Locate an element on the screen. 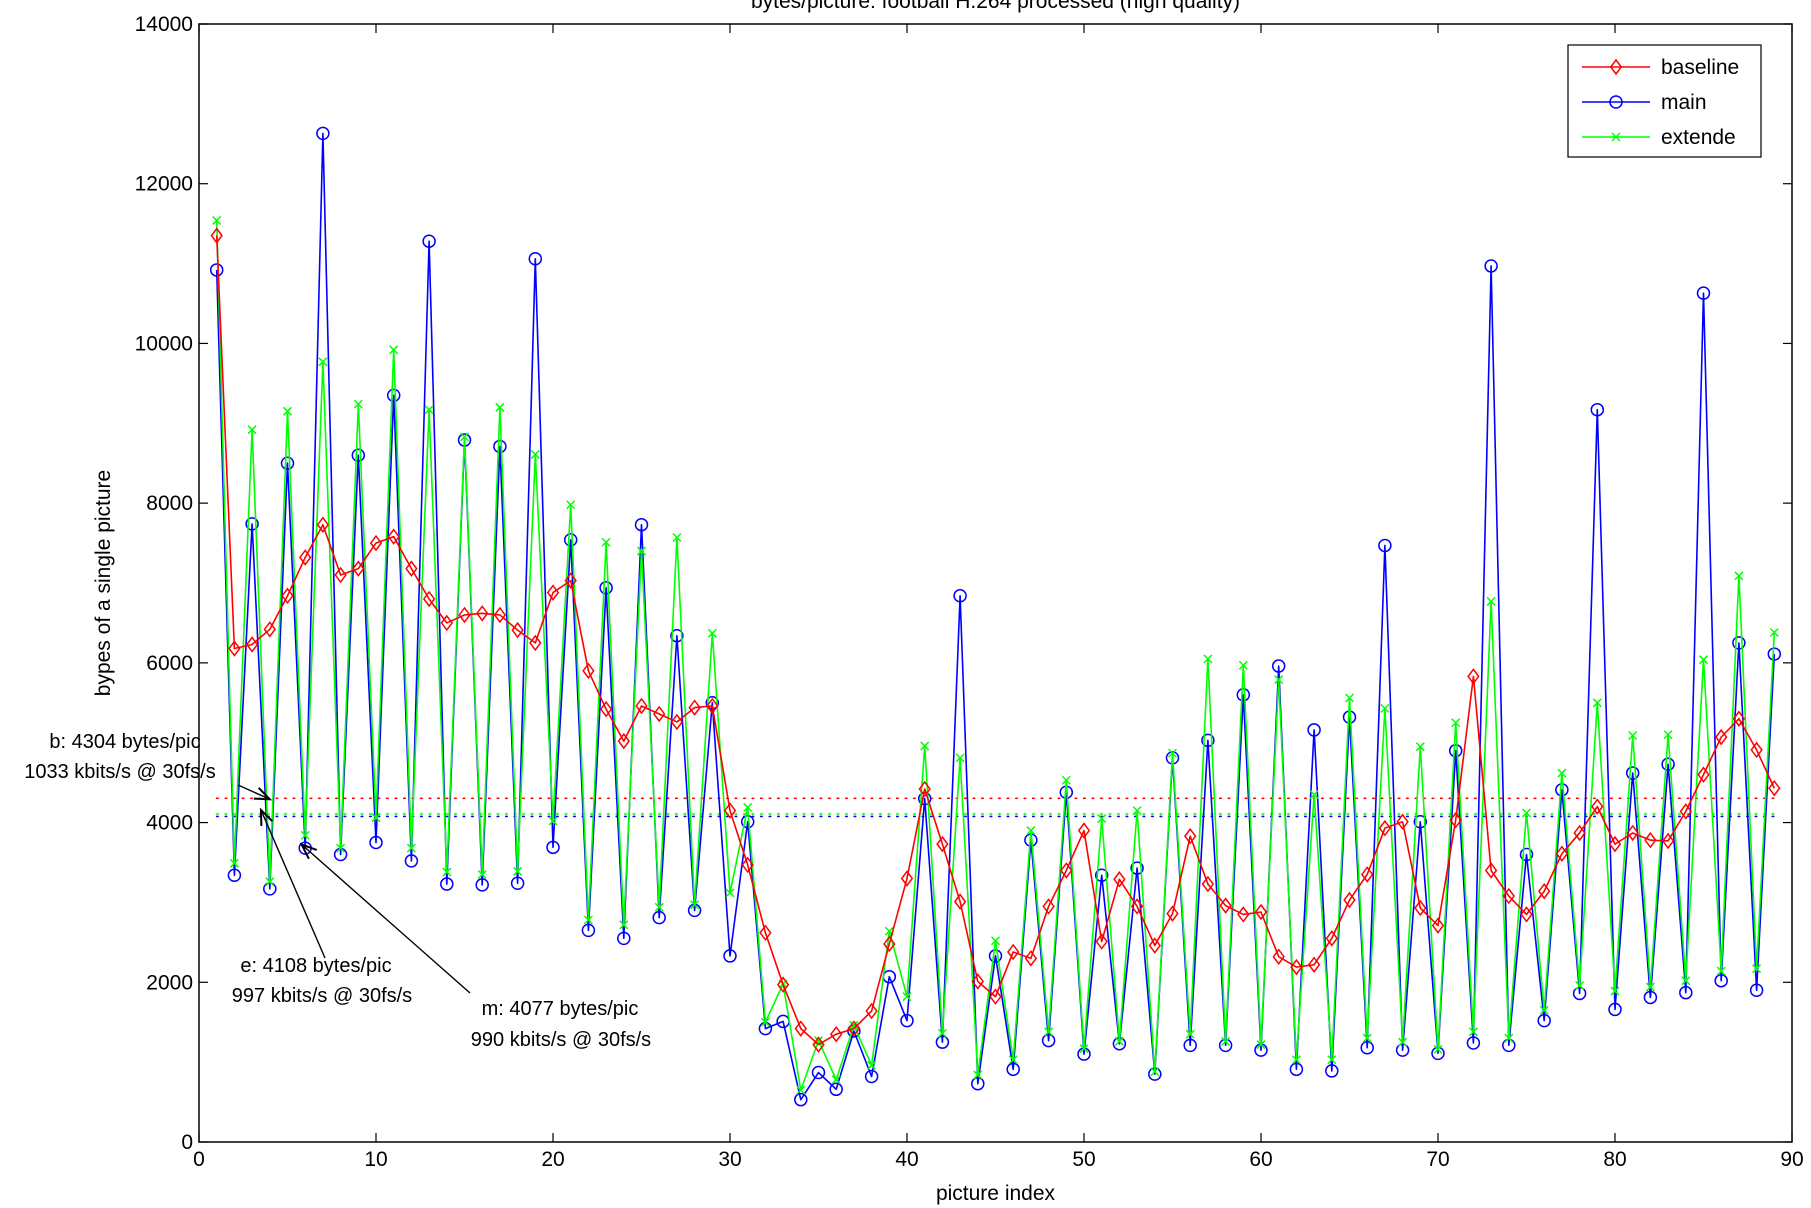 Image resolution: width=1811 pixels, height=1208 pixels. legend-label-extende: extende is located at coordinates (1698, 137).